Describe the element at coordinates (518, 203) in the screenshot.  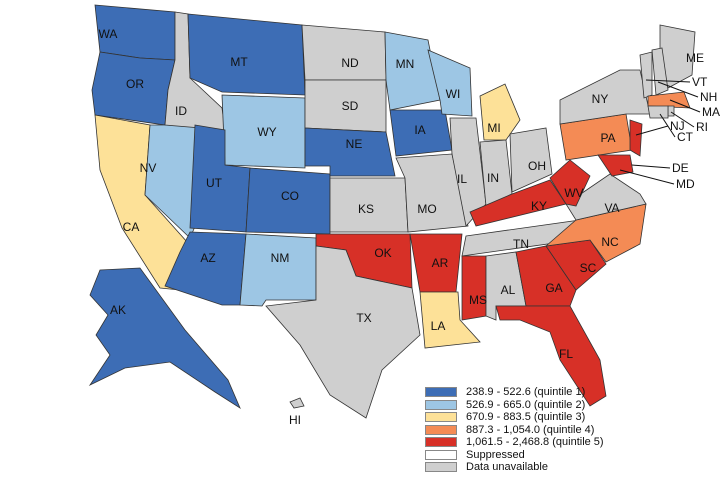
I see `state-ky` at that location.